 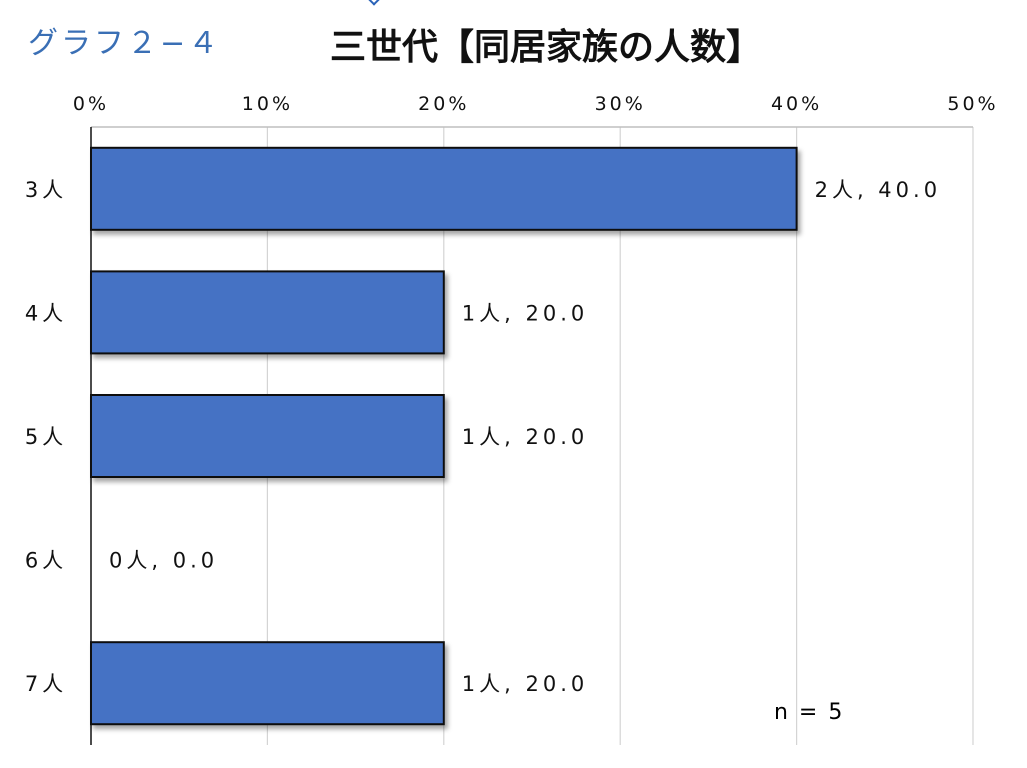 What do you see at coordinates (878, 190) in the screenshot?
I see `data-label: 2人, 40.0` at bounding box center [878, 190].